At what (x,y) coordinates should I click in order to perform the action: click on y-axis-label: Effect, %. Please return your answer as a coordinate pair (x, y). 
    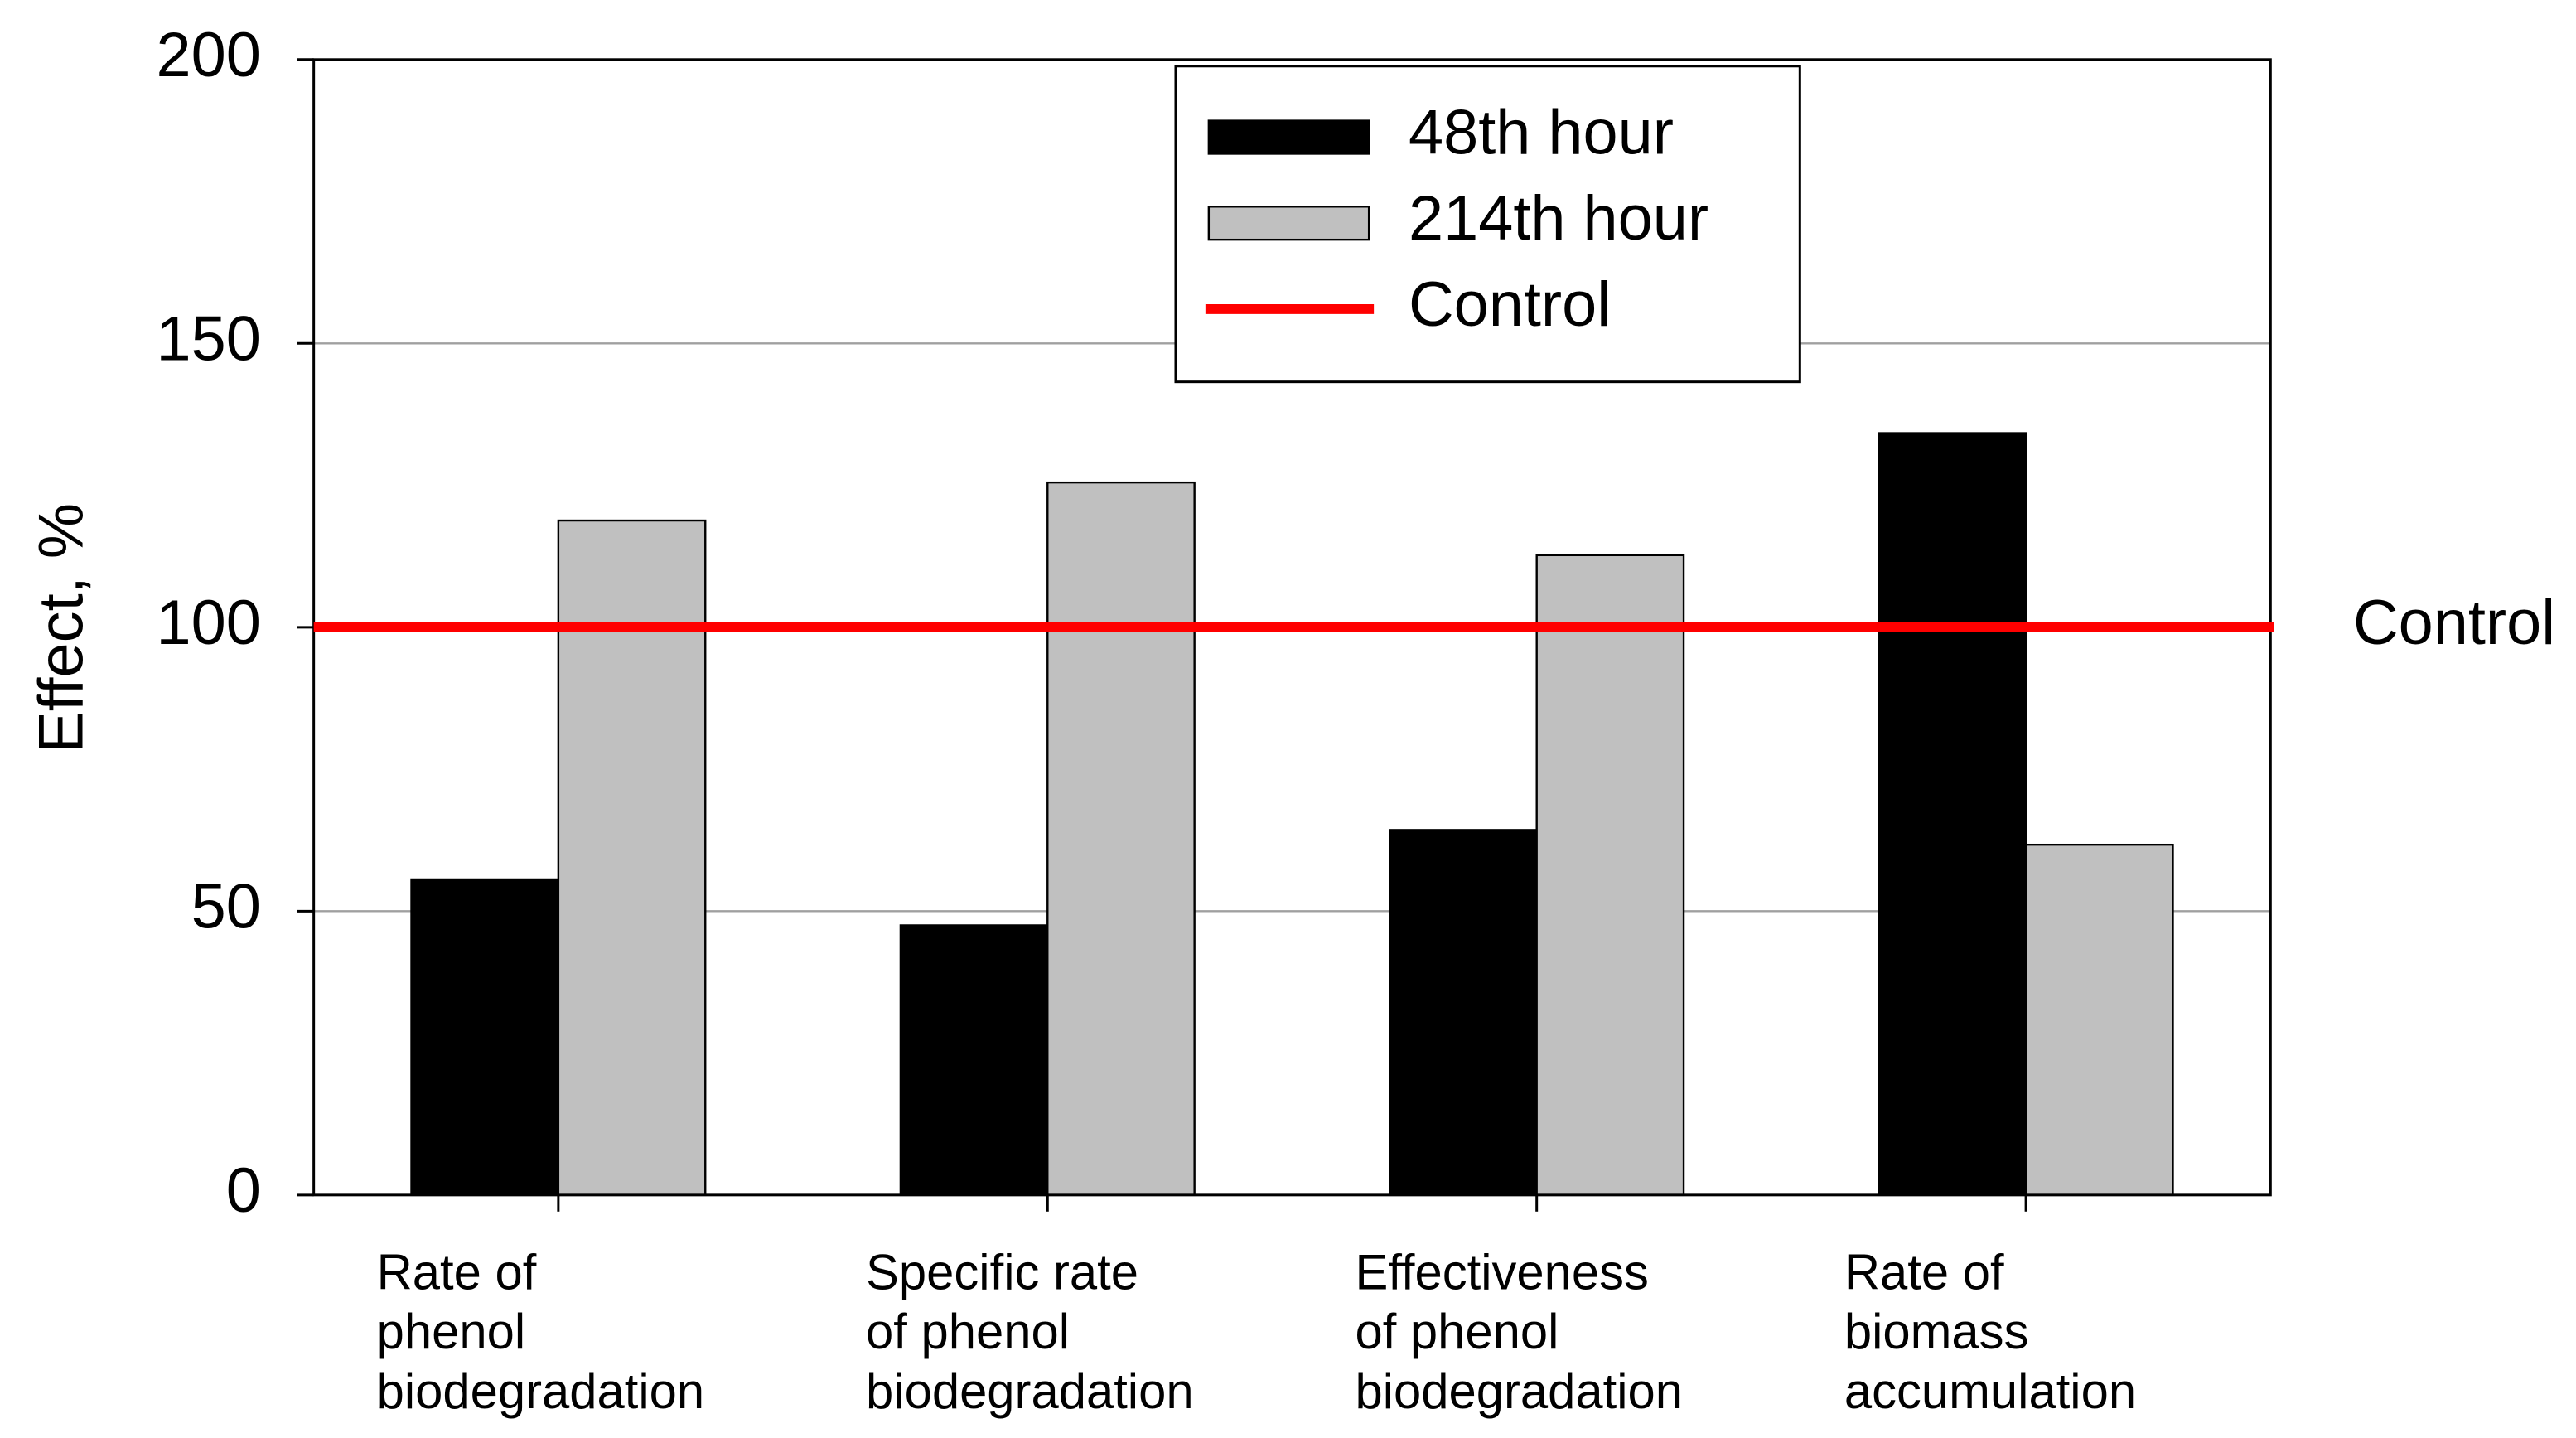
    Looking at the image, I should click on (62, 628).